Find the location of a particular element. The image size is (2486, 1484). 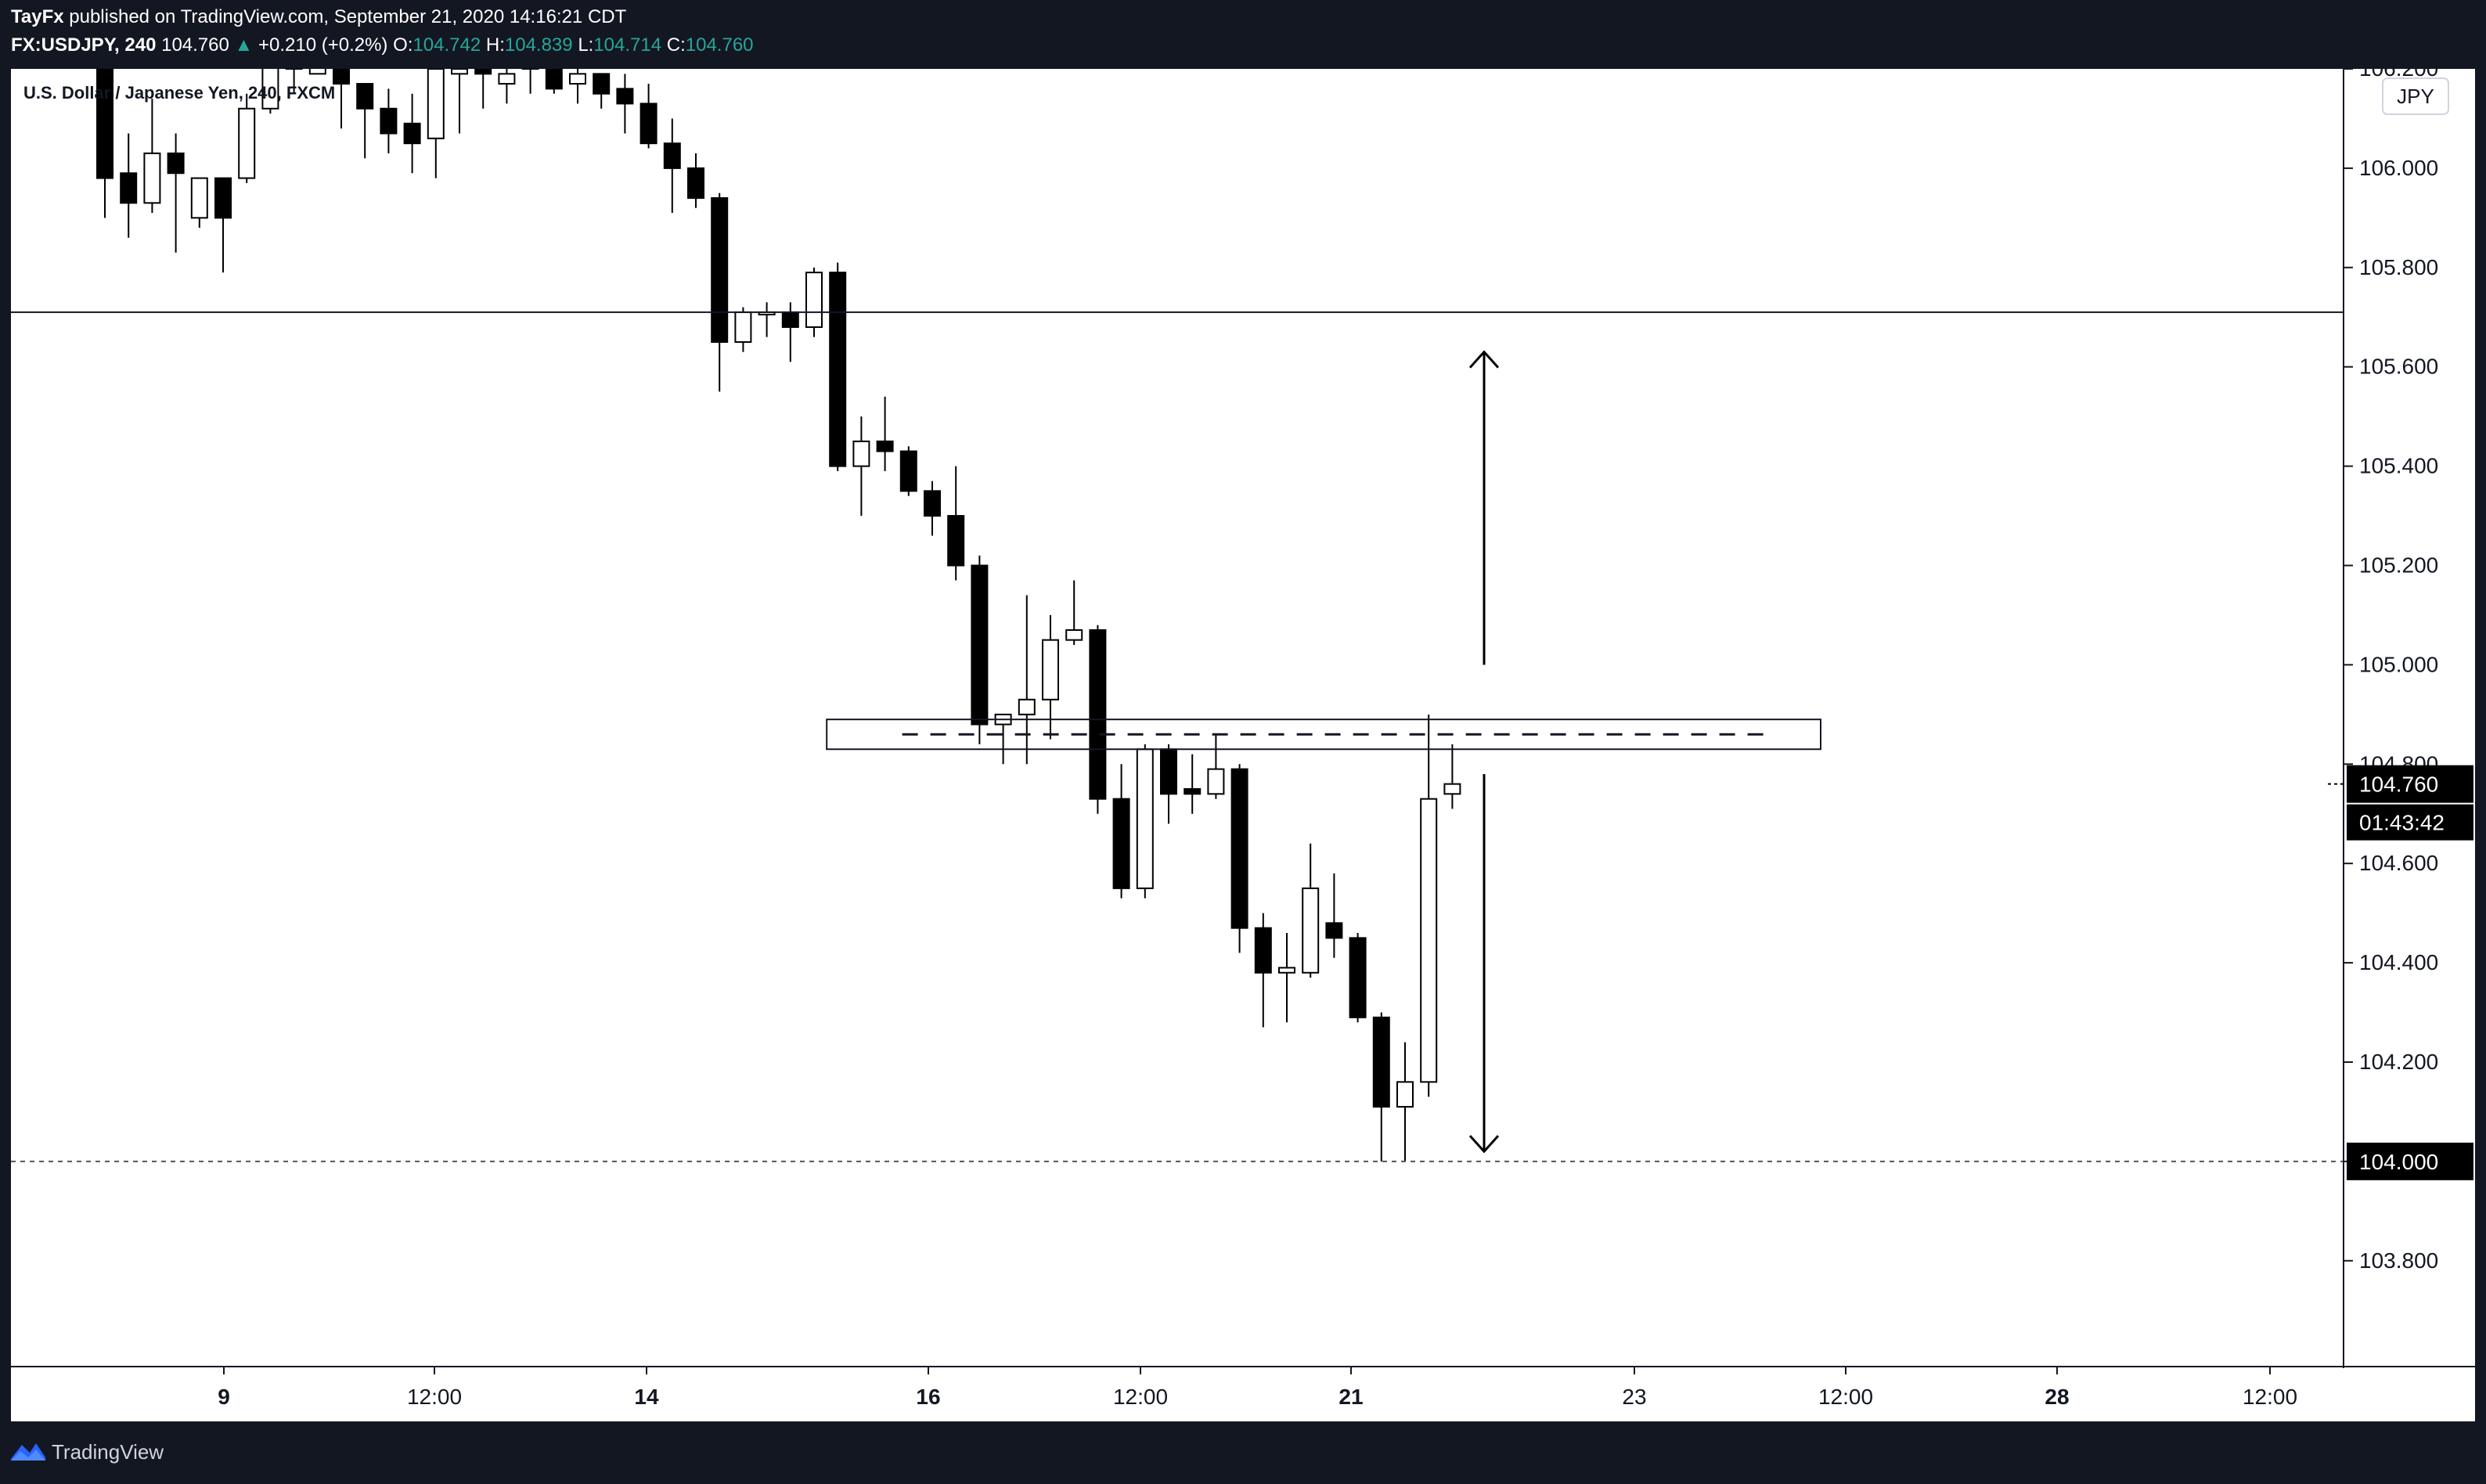

price-change: +0.210 (+0.2%) is located at coordinates (323, 45).